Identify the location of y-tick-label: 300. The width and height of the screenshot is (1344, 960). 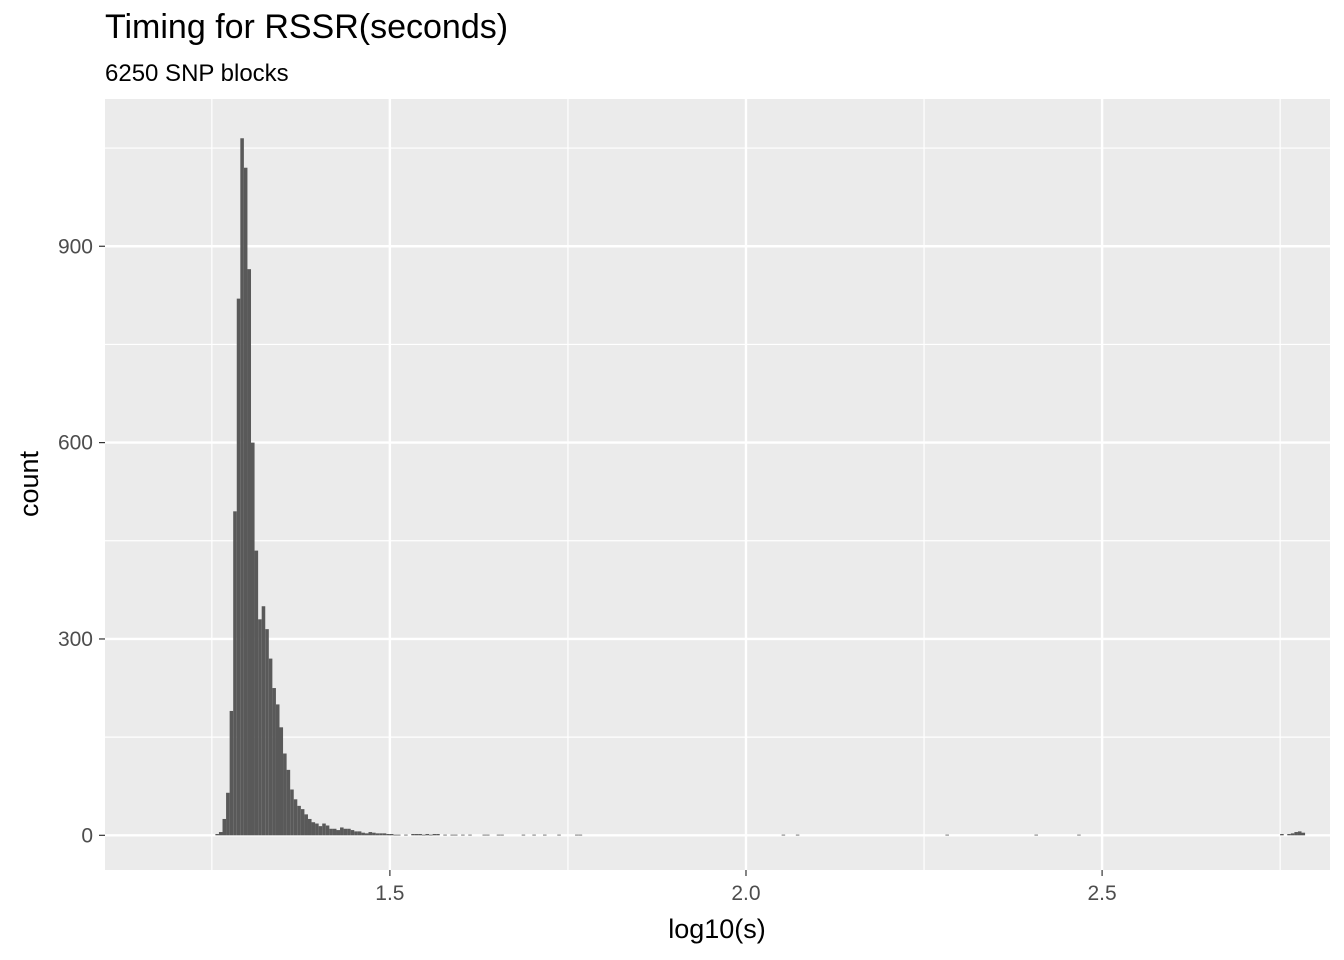
(75, 639).